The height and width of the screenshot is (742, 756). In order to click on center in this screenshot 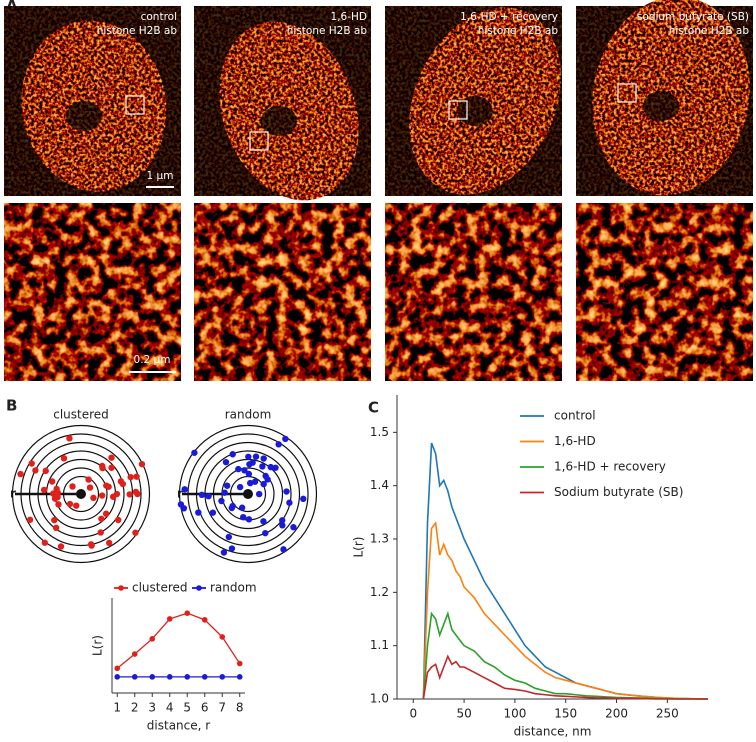, I will do `click(248, 494)`.